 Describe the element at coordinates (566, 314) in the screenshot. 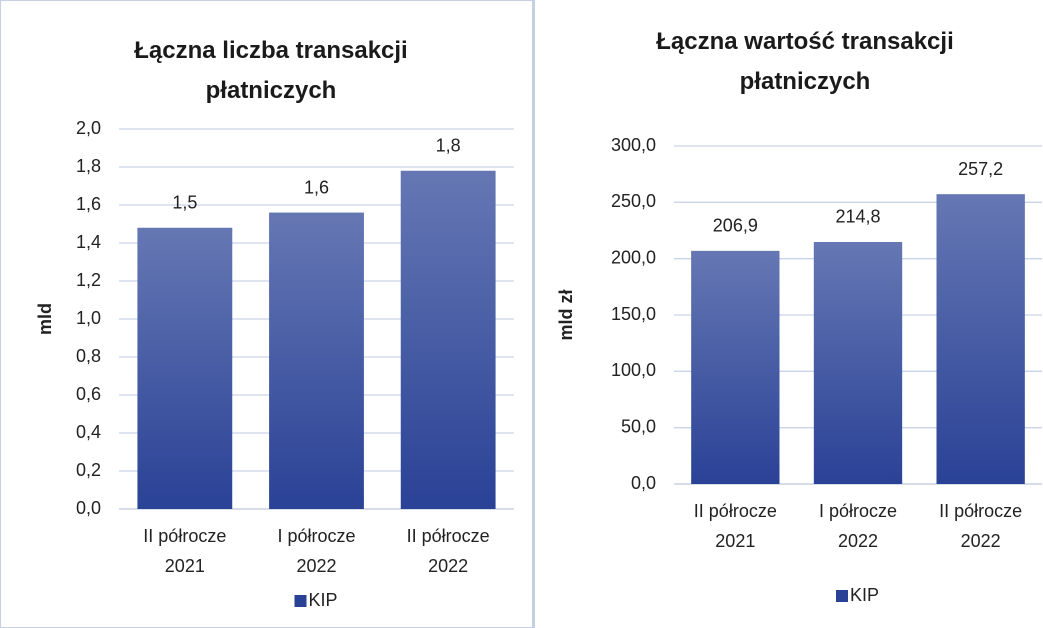

I see `y-axis-label: mld zł` at that location.